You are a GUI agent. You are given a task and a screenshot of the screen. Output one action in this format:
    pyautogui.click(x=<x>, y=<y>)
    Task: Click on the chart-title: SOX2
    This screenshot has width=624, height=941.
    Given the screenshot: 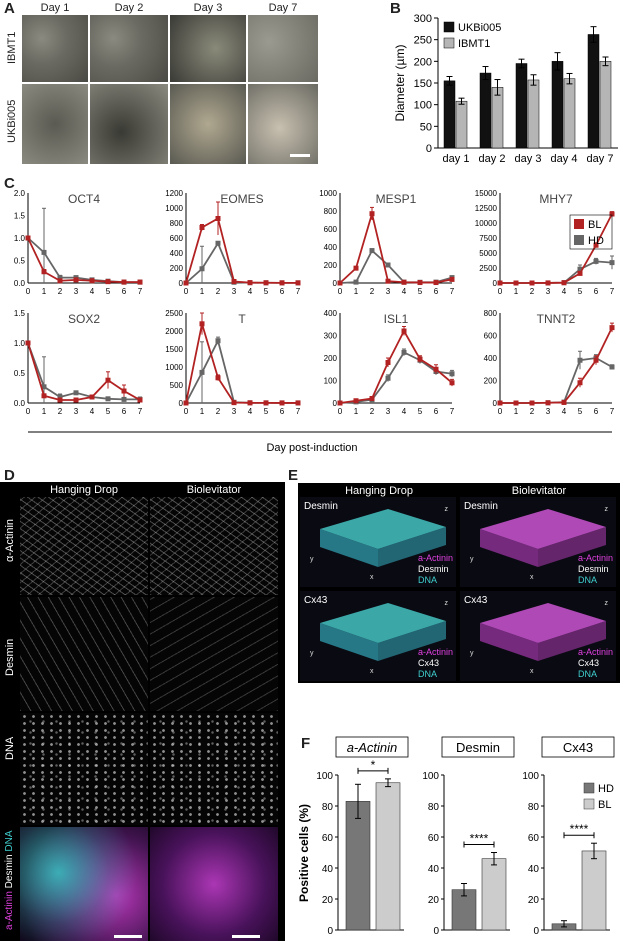 What is the action you would take?
    pyautogui.click(x=84, y=319)
    